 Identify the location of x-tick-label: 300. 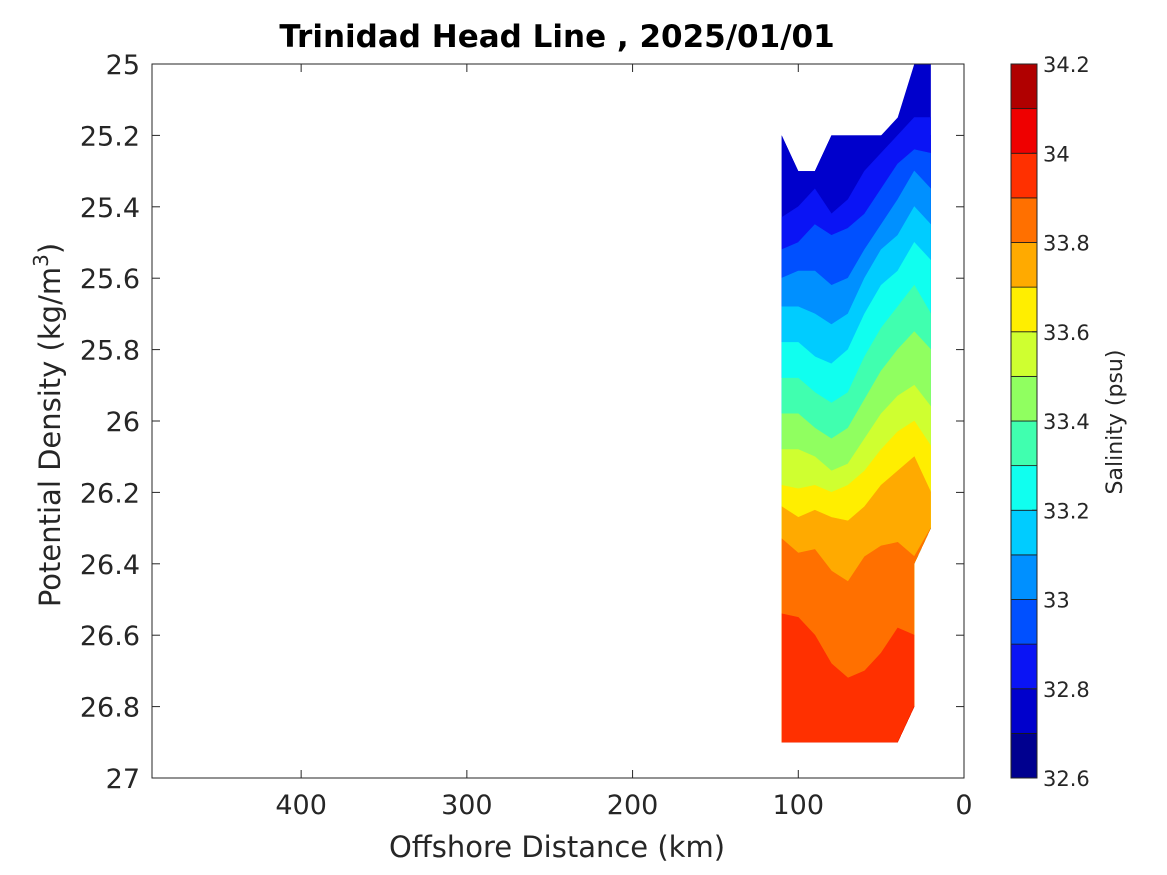
(467, 805).